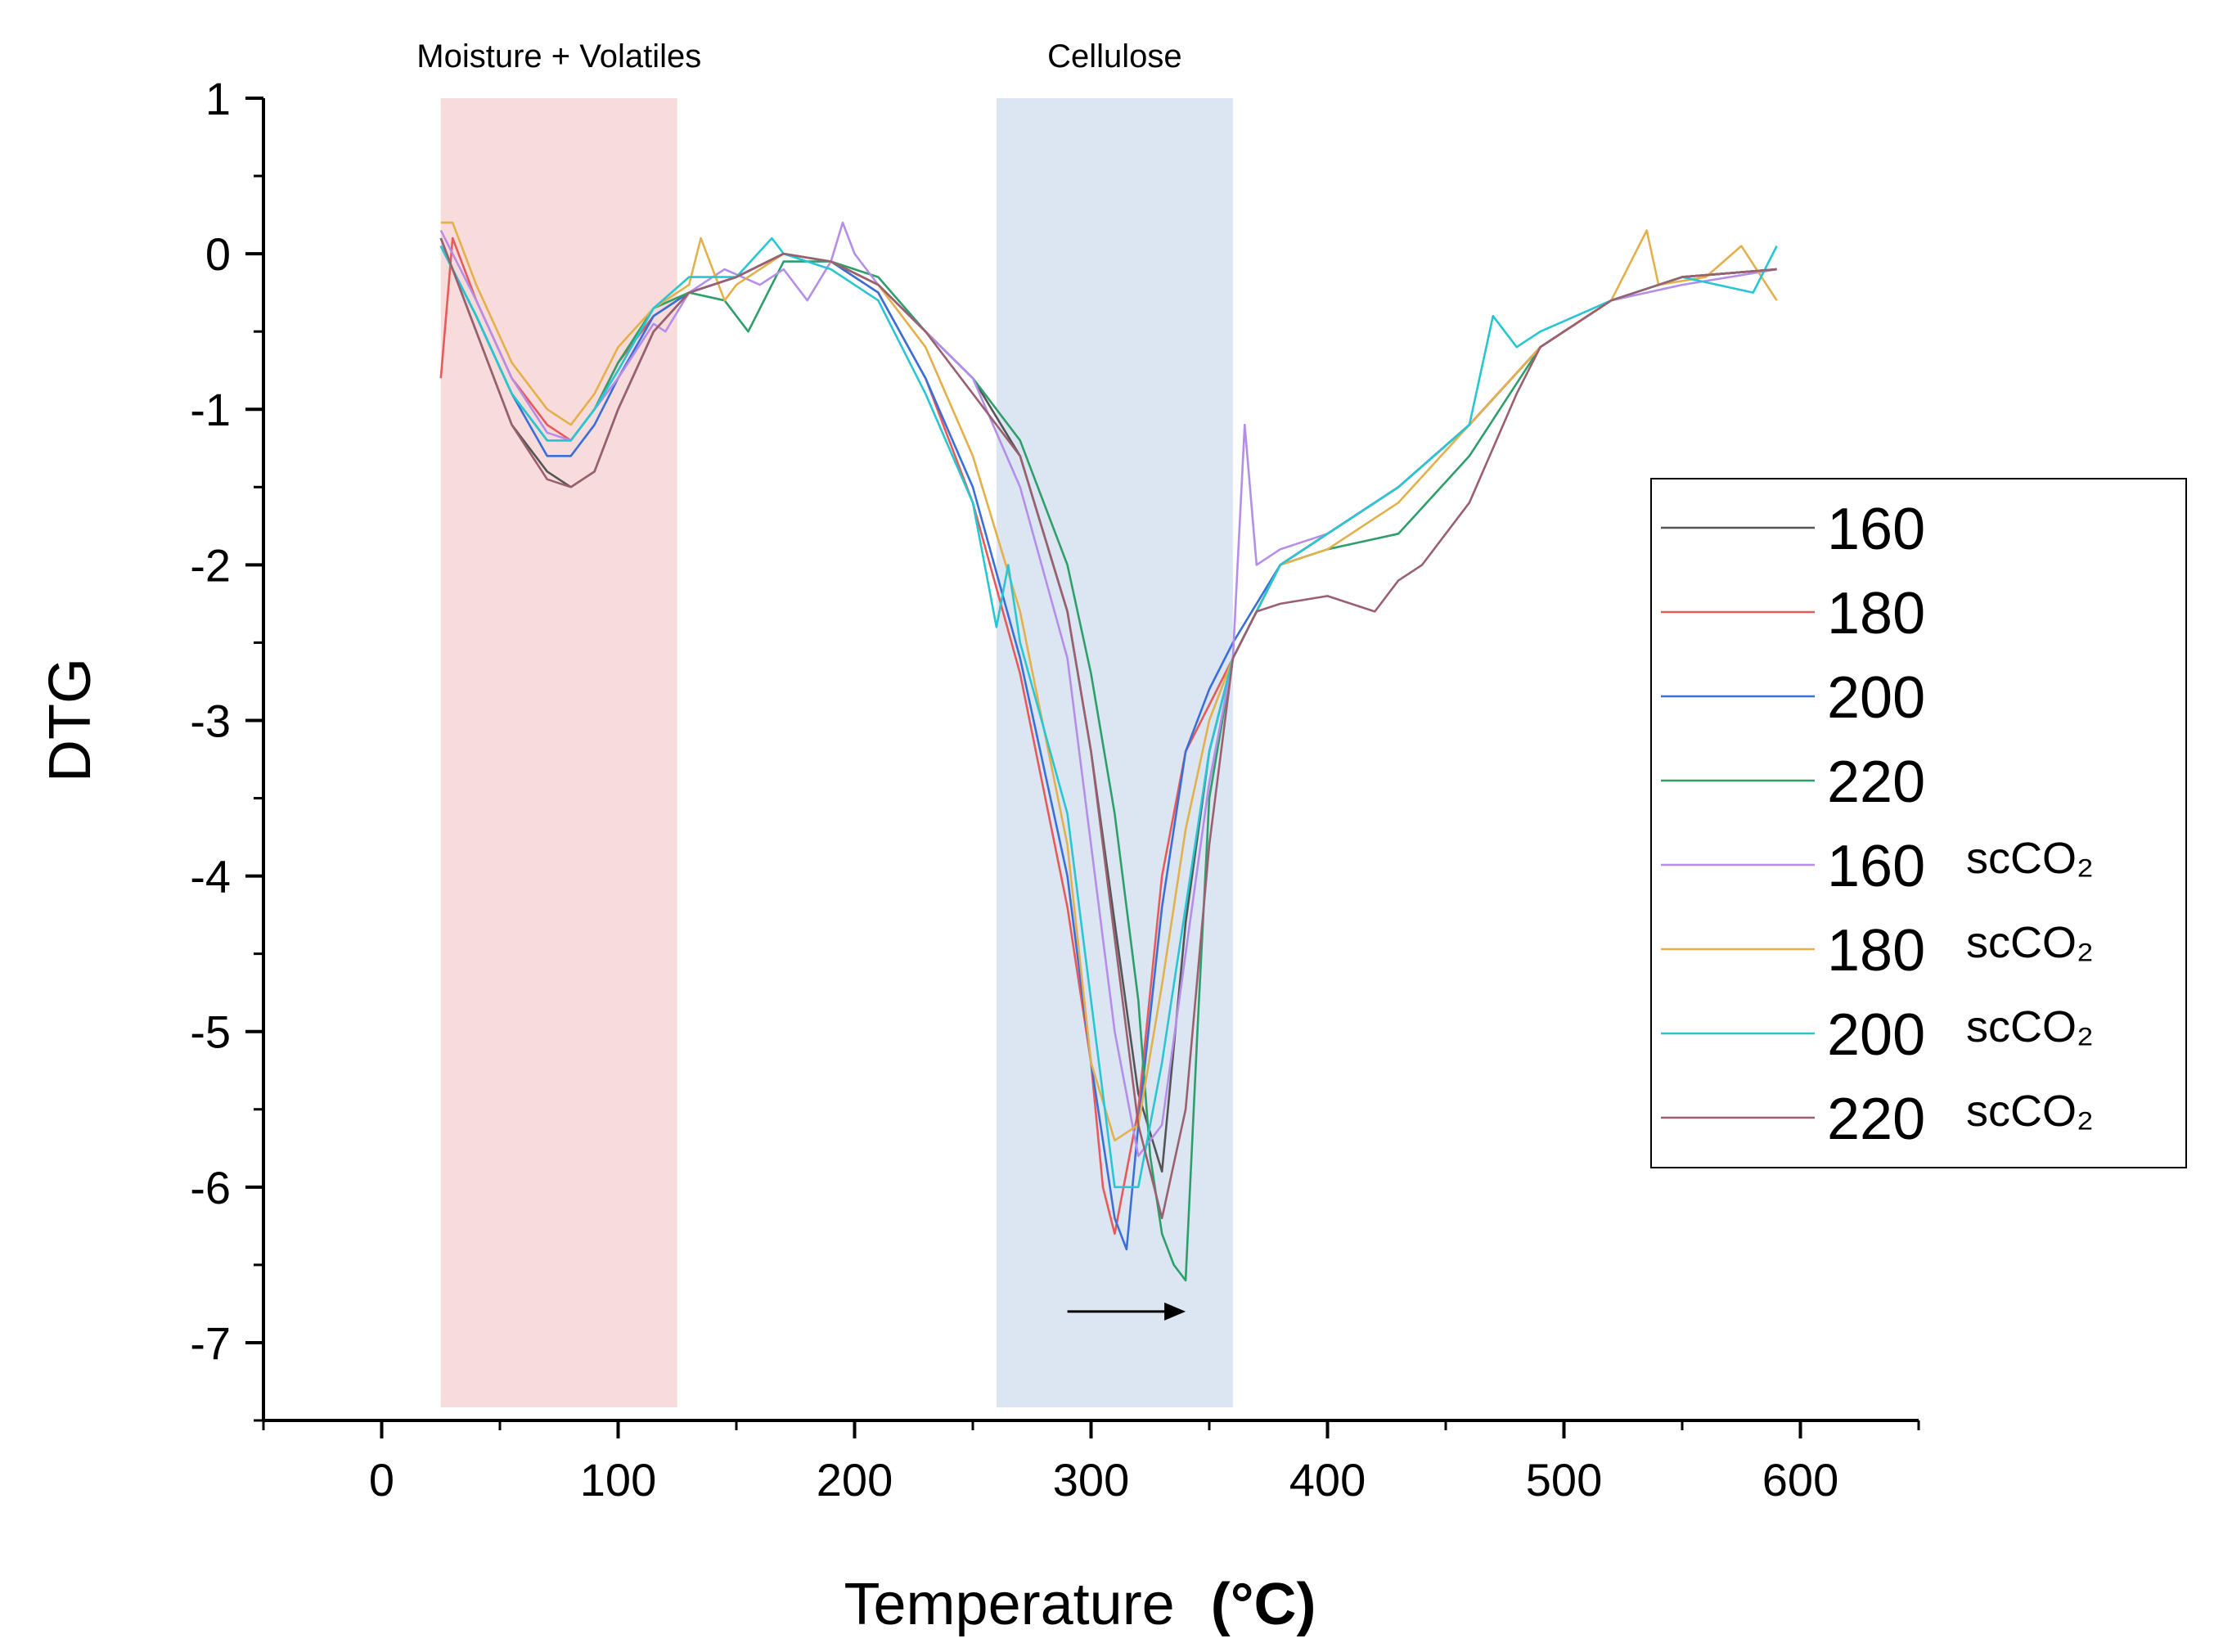  I want to click on legend-label-3: 220, so click(1876, 782).